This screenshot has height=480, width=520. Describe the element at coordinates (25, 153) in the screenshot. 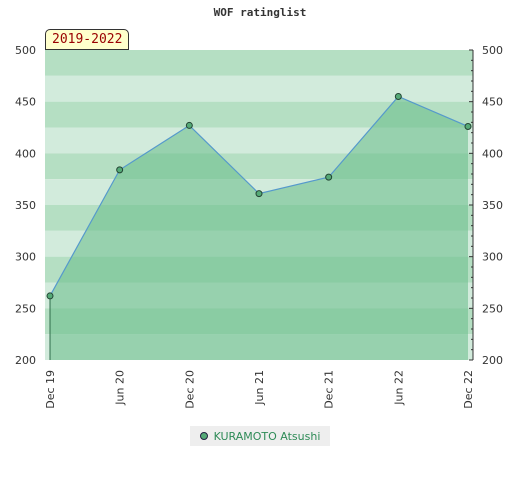

I see `y-tick-label-left: 400` at that location.